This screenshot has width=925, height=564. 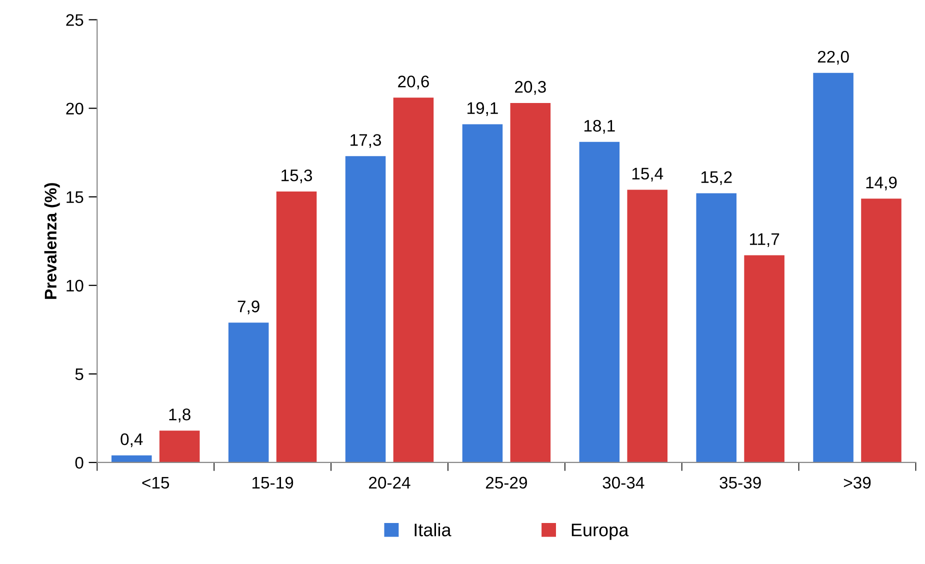 I want to click on y-tick-label: 5, so click(x=79, y=374).